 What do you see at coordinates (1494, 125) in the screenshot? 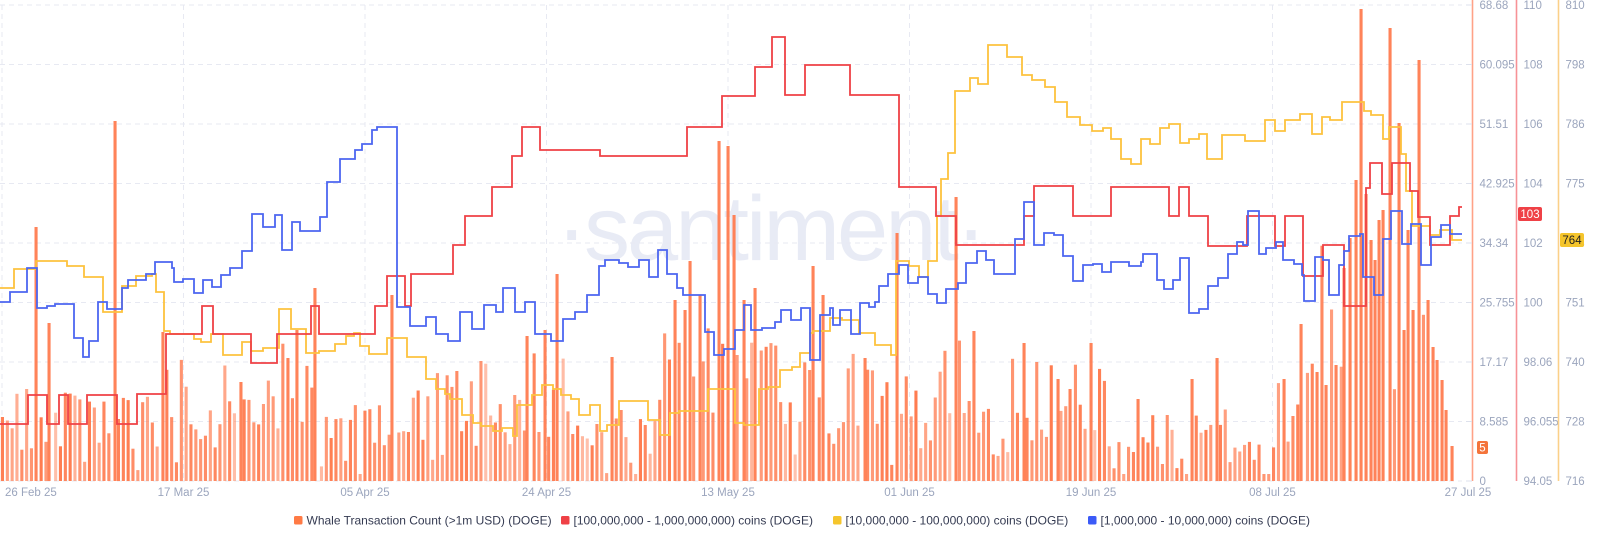
I see `svg-text: 51.51` at bounding box center [1494, 125].